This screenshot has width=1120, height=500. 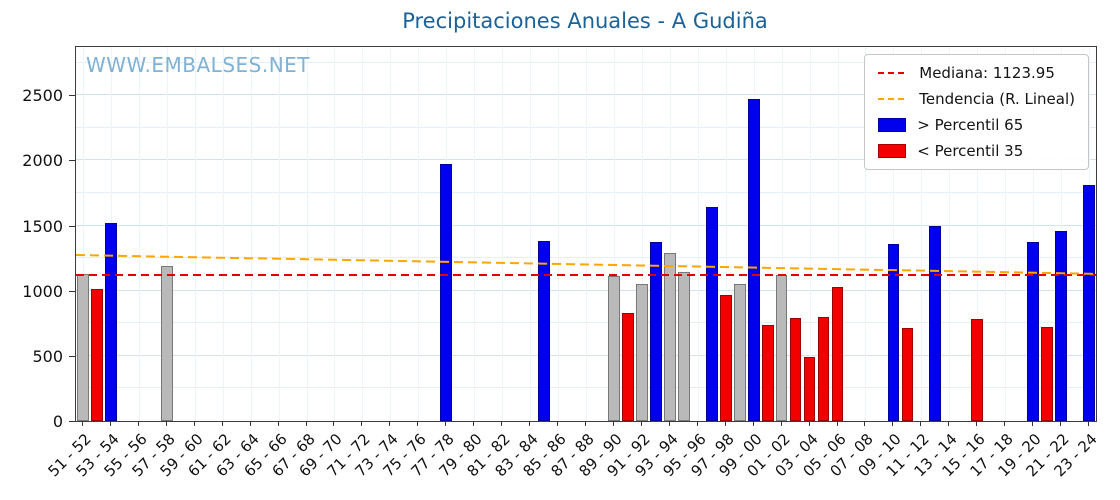 What do you see at coordinates (892, 125) in the screenshot?
I see `above-percentile-swatch-icon` at bounding box center [892, 125].